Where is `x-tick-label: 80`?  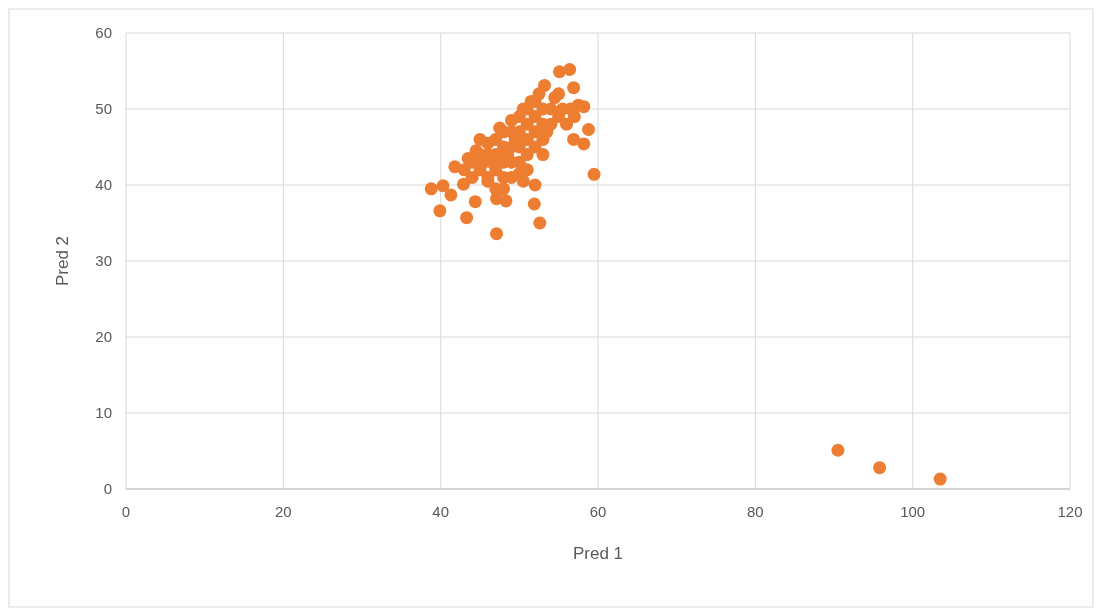 x-tick-label: 80 is located at coordinates (755, 511).